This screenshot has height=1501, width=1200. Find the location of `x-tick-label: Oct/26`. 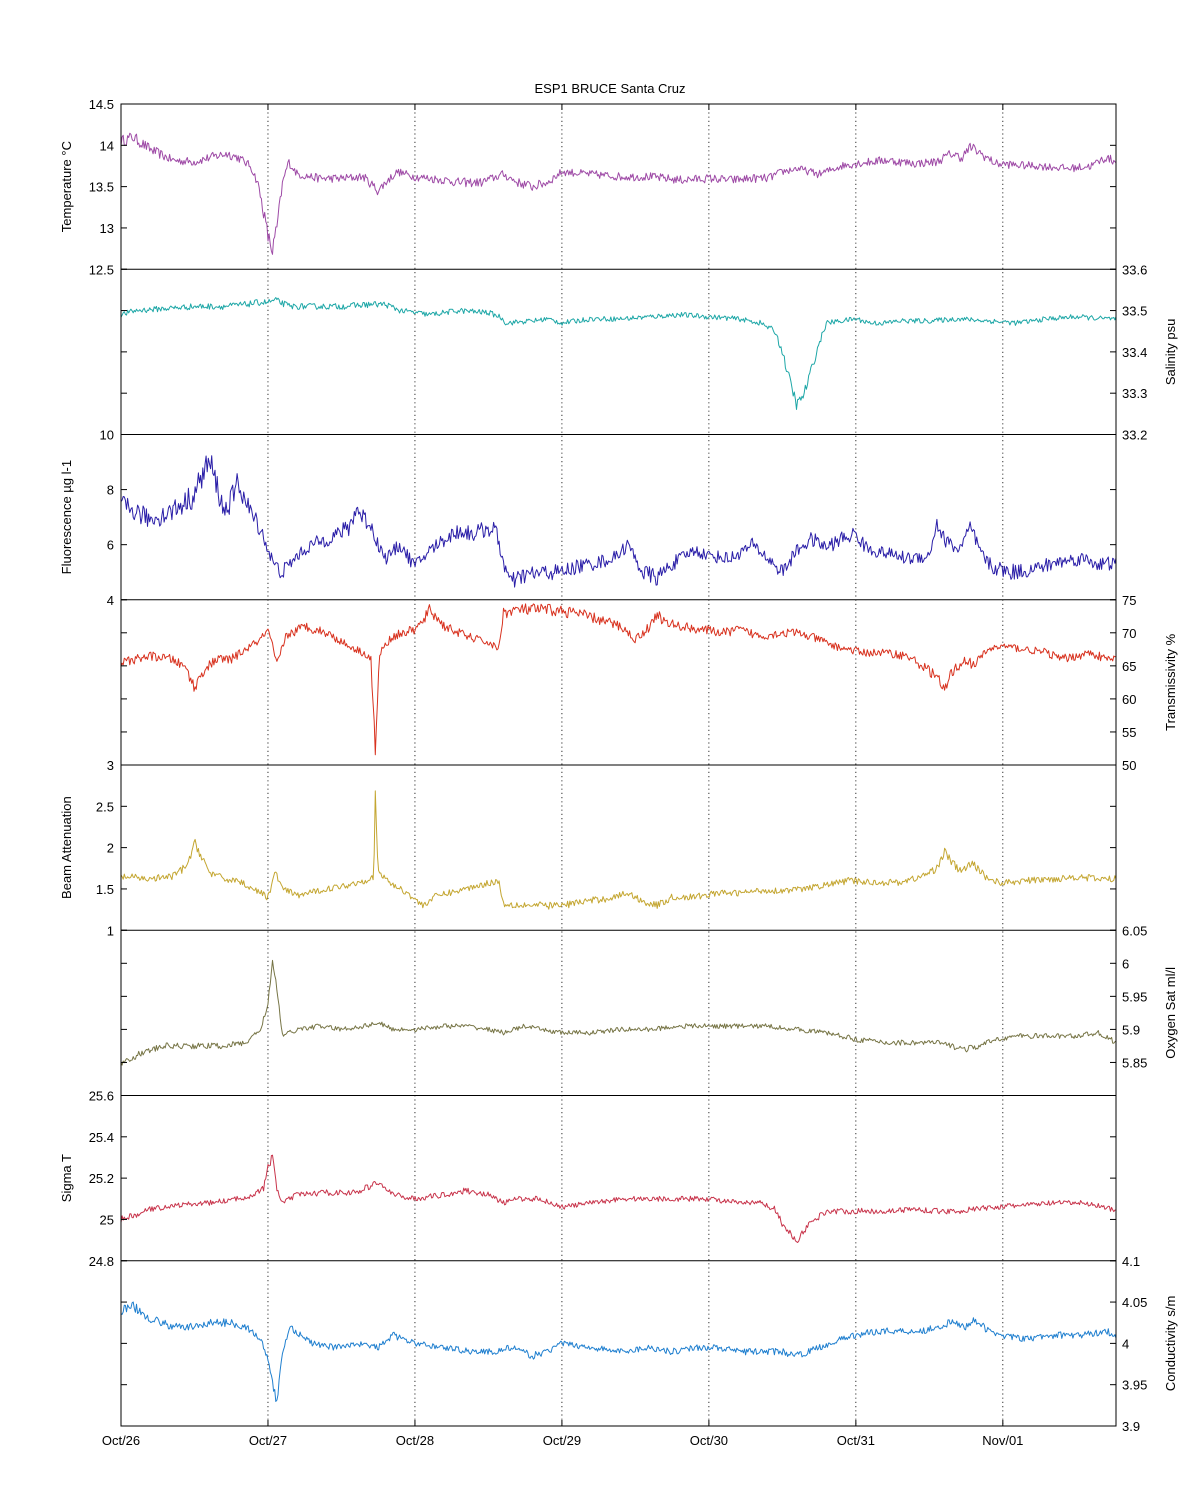

x-tick-label: Oct/26 is located at coordinates (121, 1440).